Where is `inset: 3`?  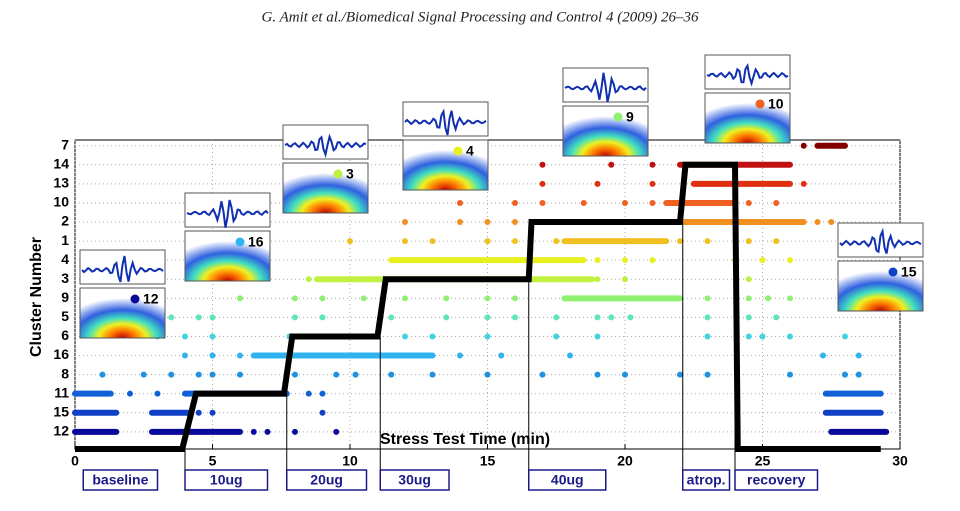
inset: 3 is located at coordinates (325, 169).